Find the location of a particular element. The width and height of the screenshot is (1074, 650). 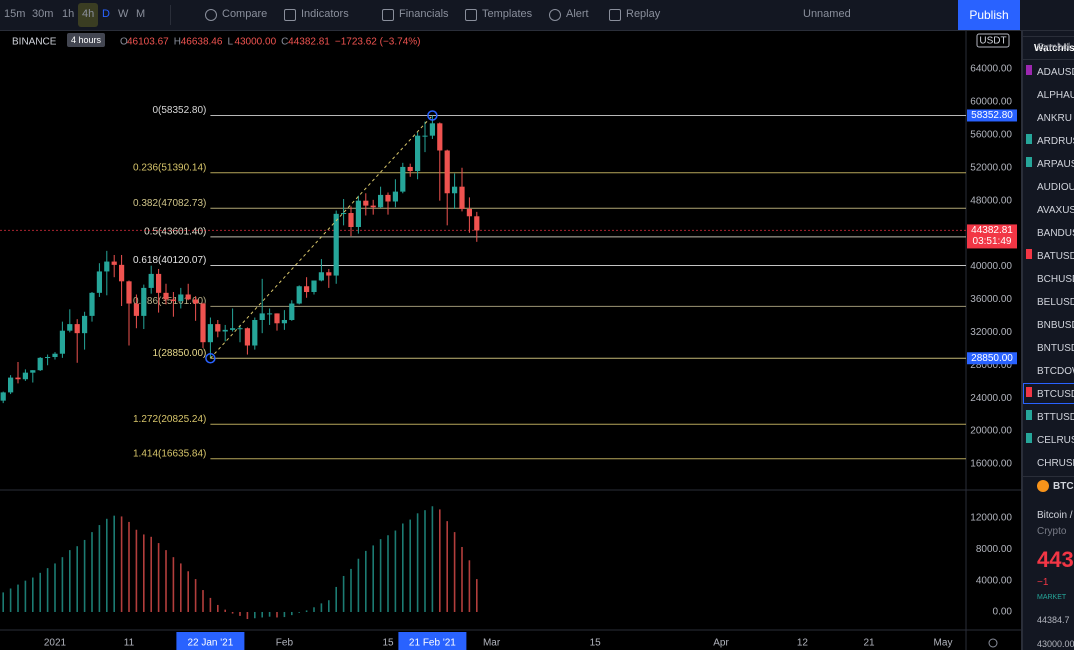

interval-button: 1h is located at coordinates (68, 14).